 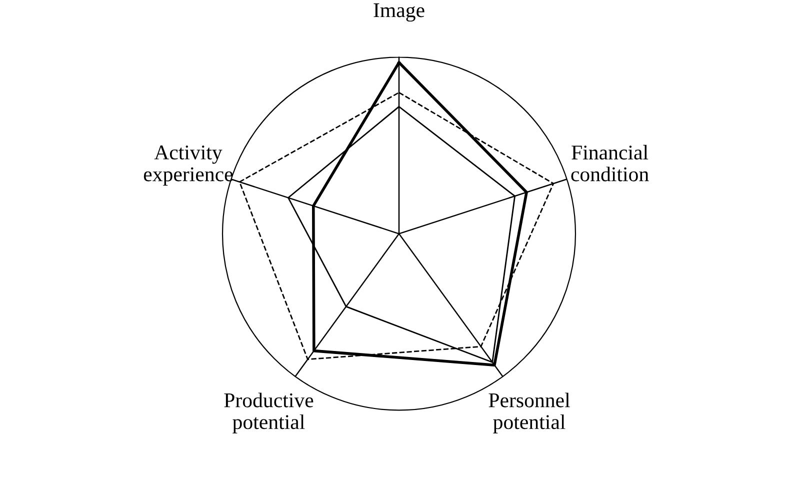 What do you see at coordinates (269, 413) in the screenshot?
I see `spoke-label: Productive potential` at bounding box center [269, 413].